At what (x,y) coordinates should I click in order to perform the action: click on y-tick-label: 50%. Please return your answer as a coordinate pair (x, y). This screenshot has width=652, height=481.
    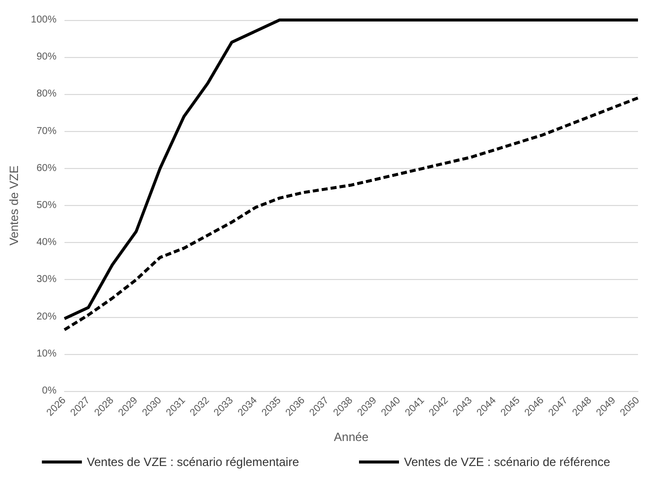
    Looking at the image, I should click on (46, 205).